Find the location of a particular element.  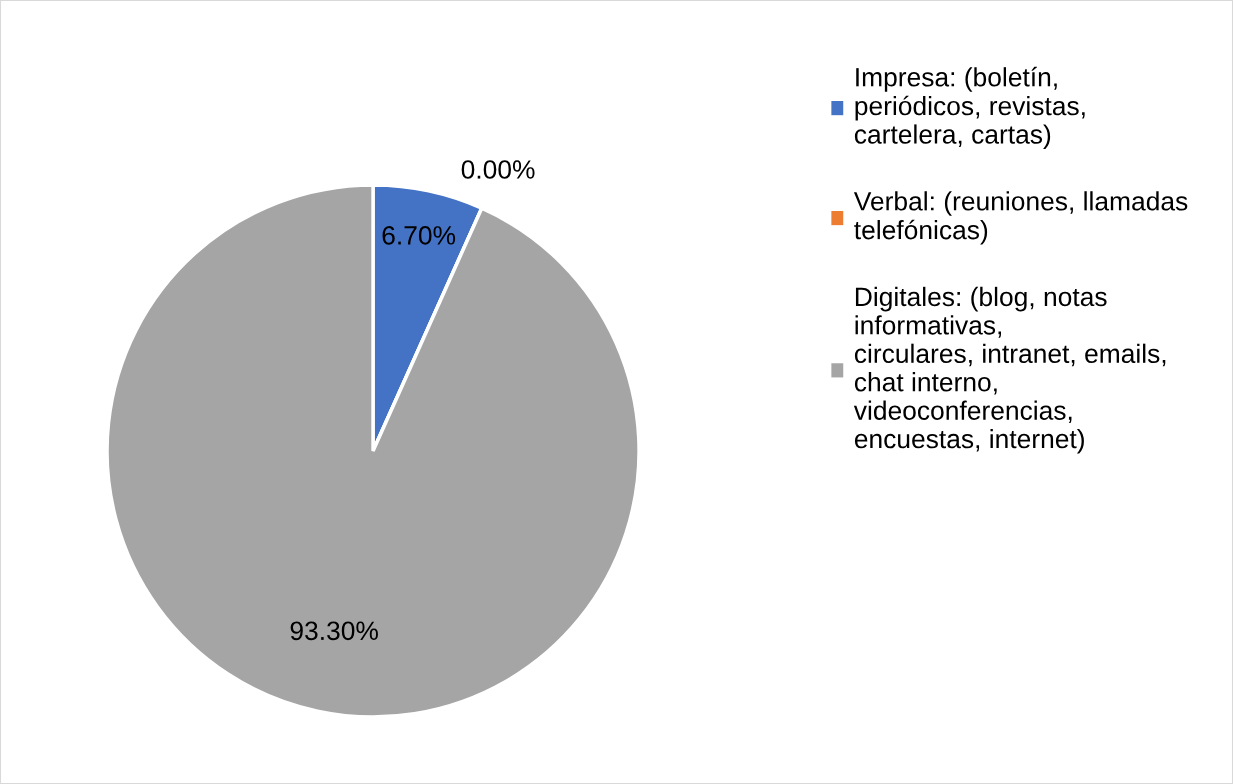

data-label: 93.30% is located at coordinates (334, 631).